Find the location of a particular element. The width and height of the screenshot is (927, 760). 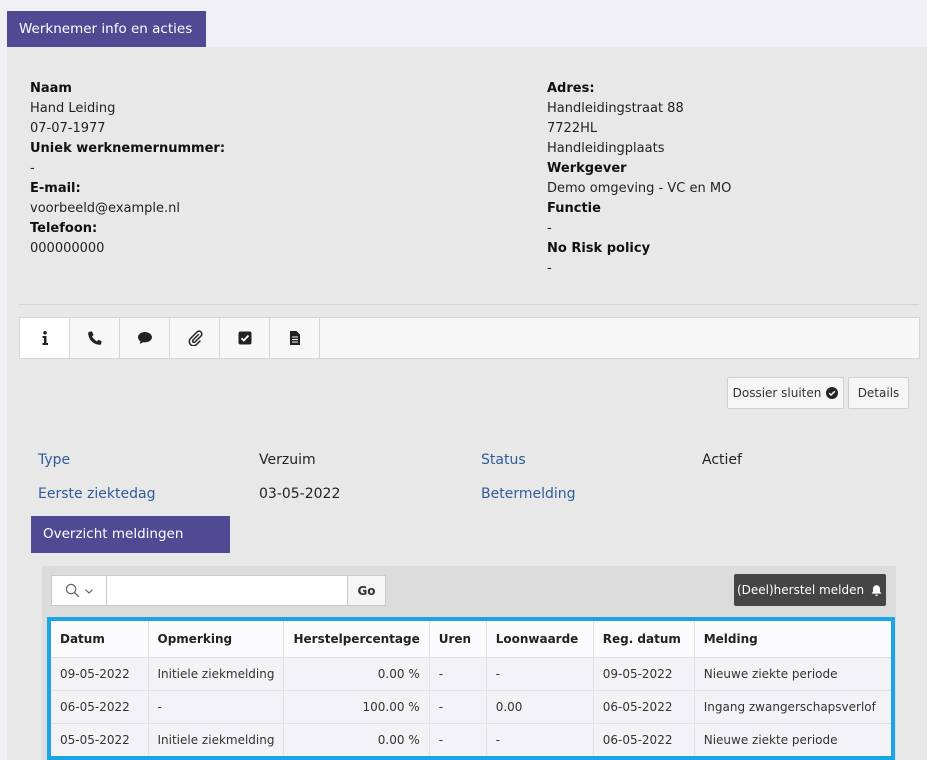

col-herstelpercentage: Herstelpercentage is located at coordinates (356, 639).